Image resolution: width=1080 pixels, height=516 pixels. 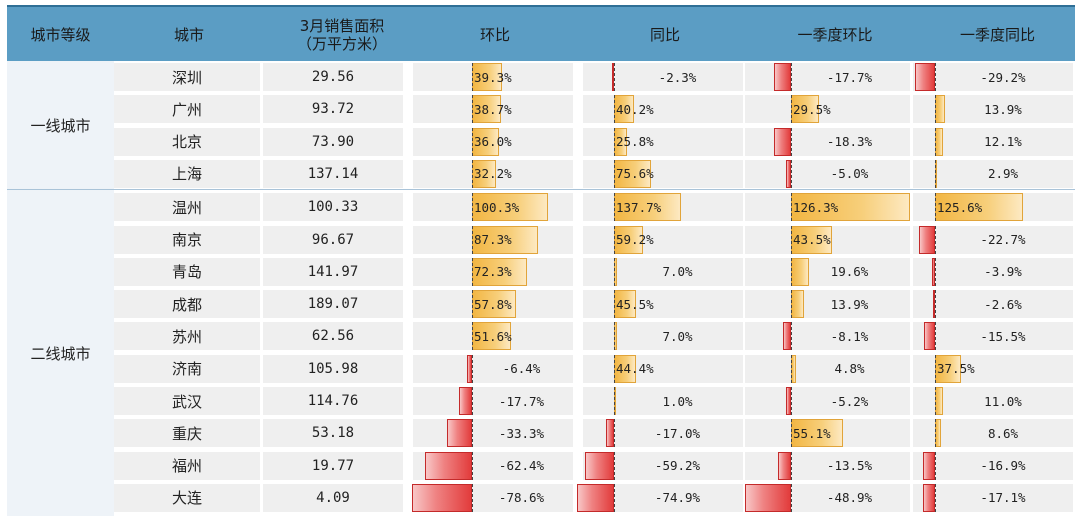 What do you see at coordinates (493, 142) in the screenshot?
I see `mom-label: 36.0%` at bounding box center [493, 142].